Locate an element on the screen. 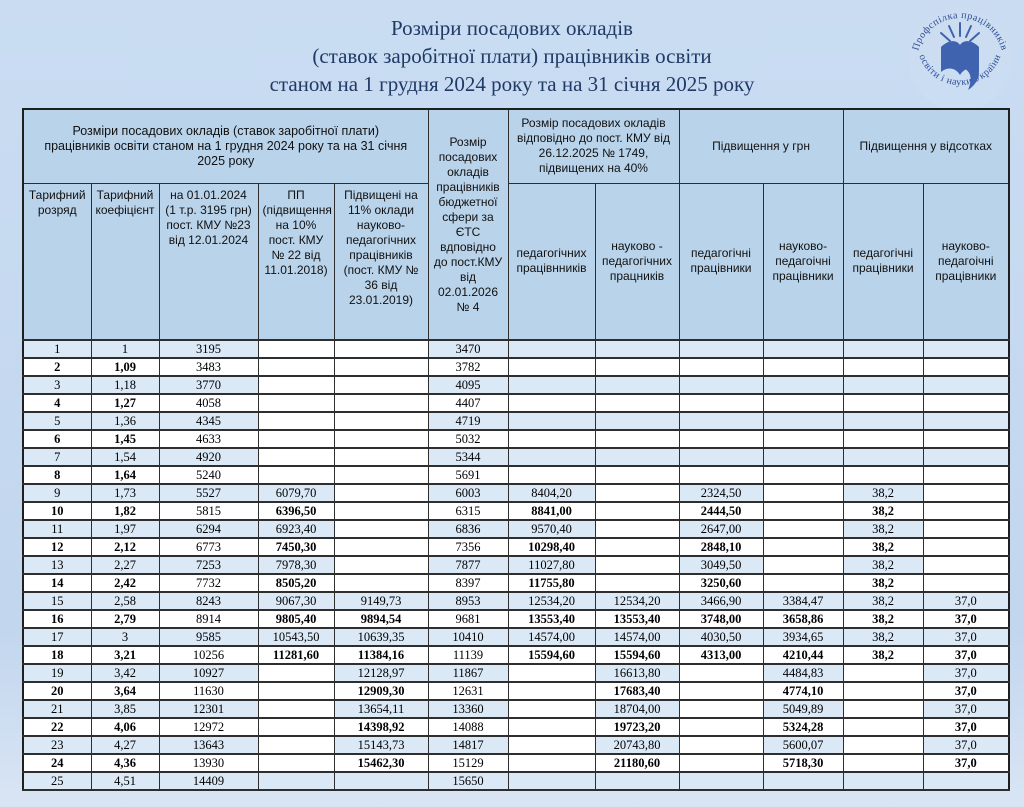  table-row: 12 2,12 6773 7450,30 7356 10298,40 2848,10 38,2 is located at coordinates (516, 547).